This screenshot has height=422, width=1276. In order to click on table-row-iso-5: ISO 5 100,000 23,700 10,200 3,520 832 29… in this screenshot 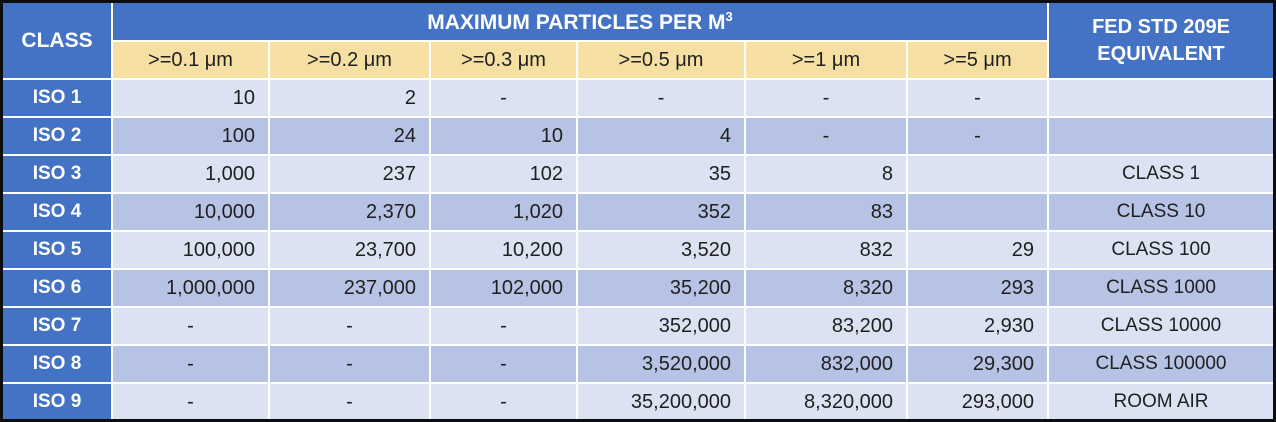, I will do `click(638, 250)`.